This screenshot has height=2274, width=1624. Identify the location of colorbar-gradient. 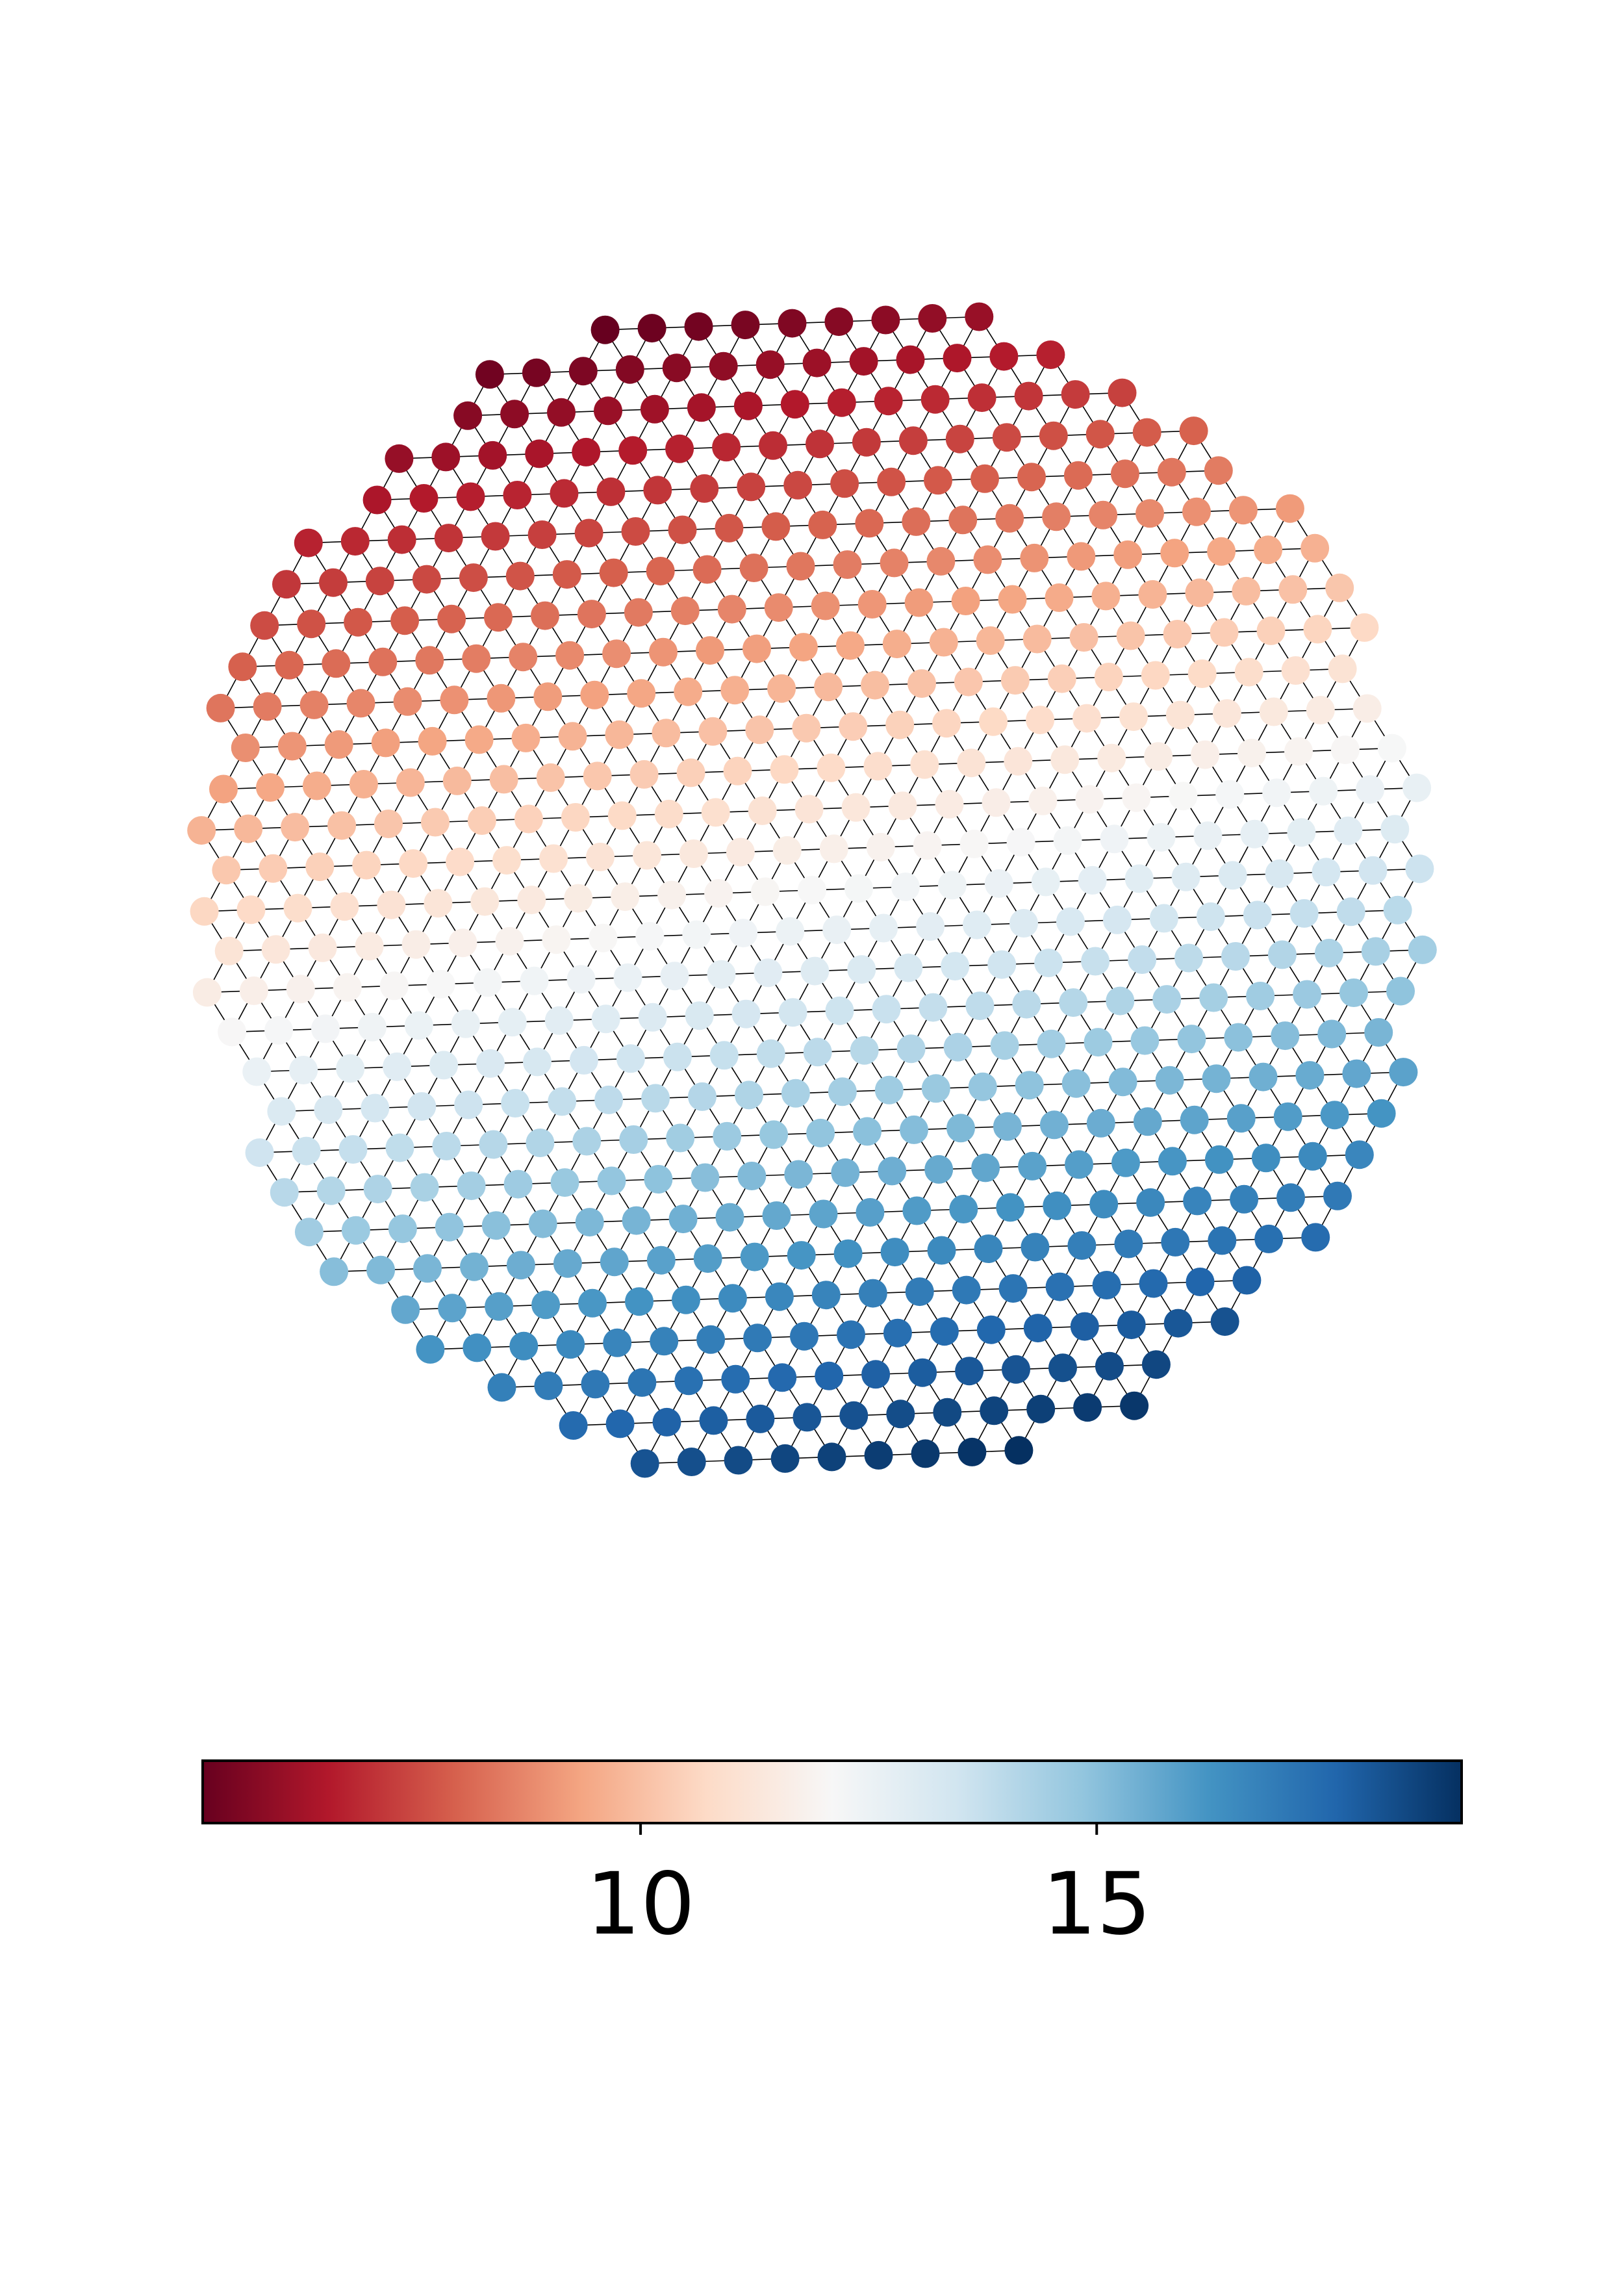
(832, 1791).